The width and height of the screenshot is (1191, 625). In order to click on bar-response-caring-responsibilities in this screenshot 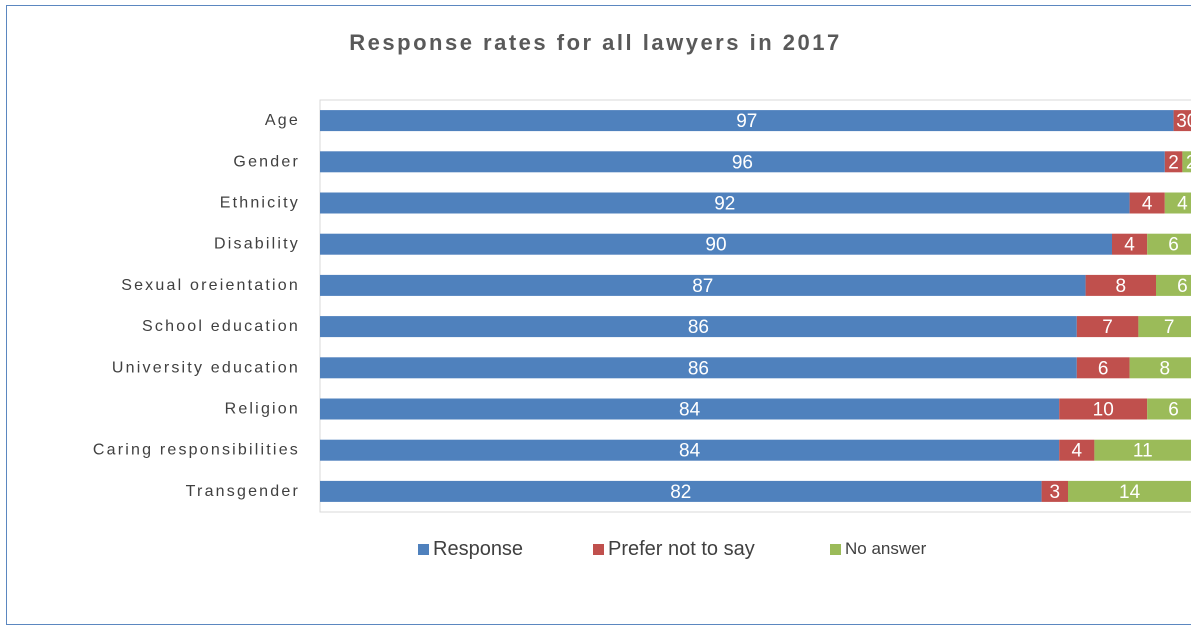, I will do `click(690, 450)`.